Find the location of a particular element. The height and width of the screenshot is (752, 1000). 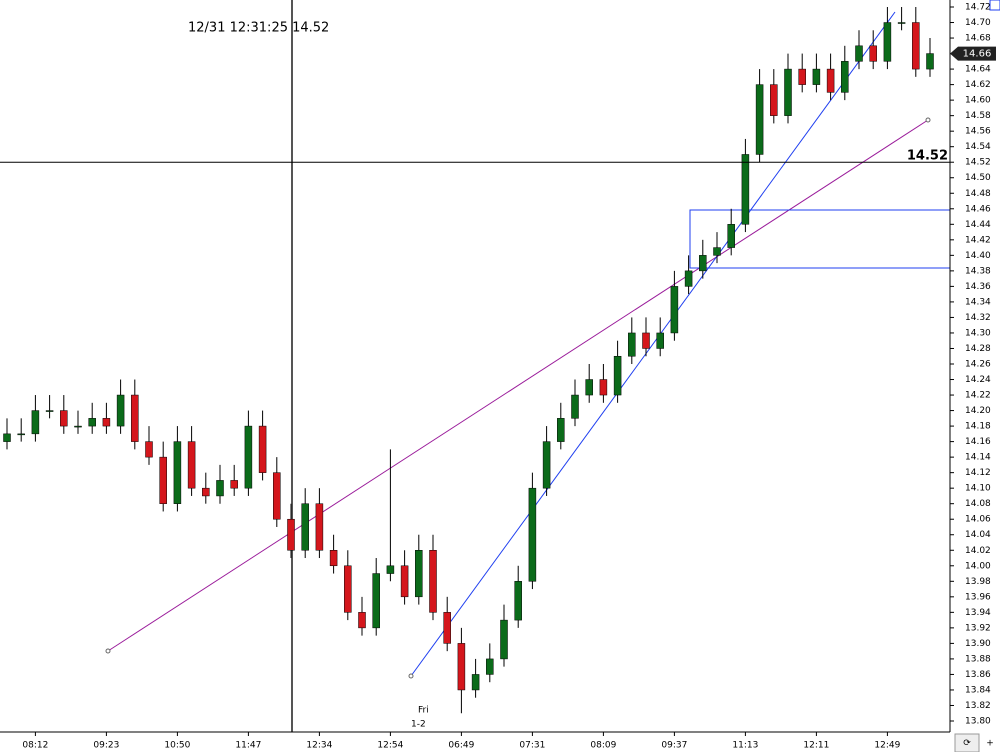

x-tick-label: 10:50 is located at coordinates (177, 746).